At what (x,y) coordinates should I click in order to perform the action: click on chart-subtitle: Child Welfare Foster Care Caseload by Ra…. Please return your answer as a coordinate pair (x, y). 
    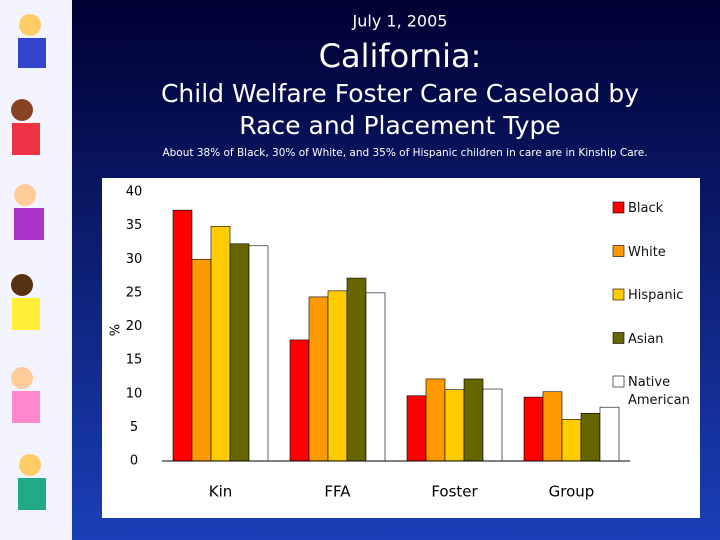
    Looking at the image, I should click on (400, 109).